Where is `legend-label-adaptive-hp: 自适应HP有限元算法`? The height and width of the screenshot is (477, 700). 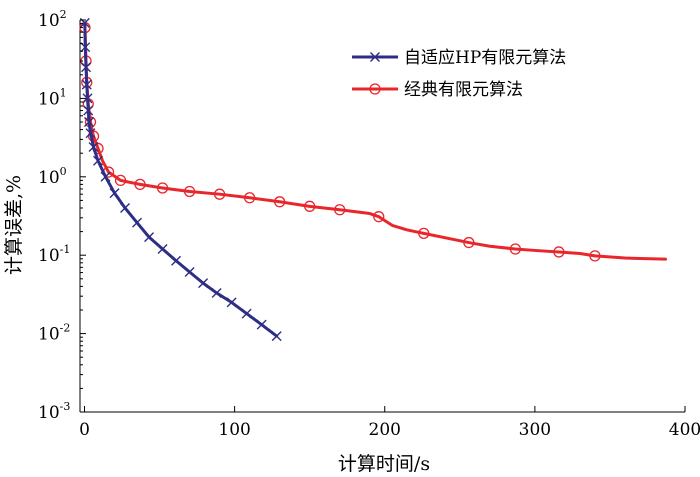
legend-label-adaptive-hp: 自适应HP有限元算法 is located at coordinates (485, 58).